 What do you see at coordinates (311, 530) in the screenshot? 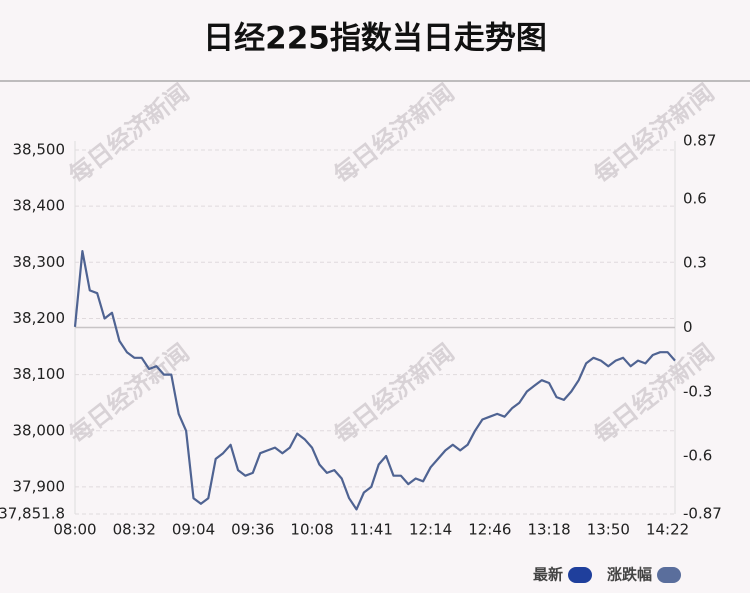
I see `x-tick-label: 10:08` at bounding box center [311, 530].